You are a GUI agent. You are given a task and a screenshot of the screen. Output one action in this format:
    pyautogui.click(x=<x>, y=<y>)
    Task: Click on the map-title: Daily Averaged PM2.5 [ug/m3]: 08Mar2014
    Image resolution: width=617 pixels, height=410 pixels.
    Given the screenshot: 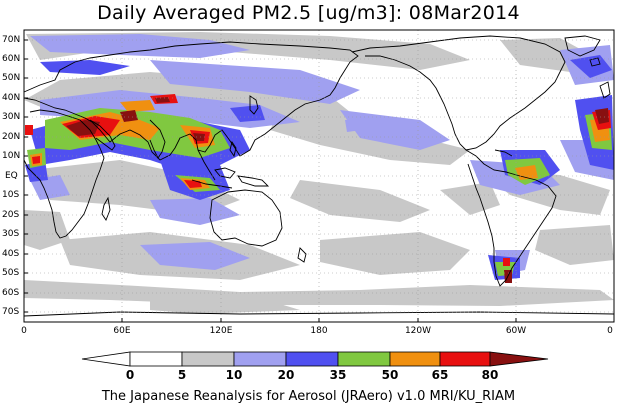 What is the action you would take?
    pyautogui.click(x=308, y=13)
    